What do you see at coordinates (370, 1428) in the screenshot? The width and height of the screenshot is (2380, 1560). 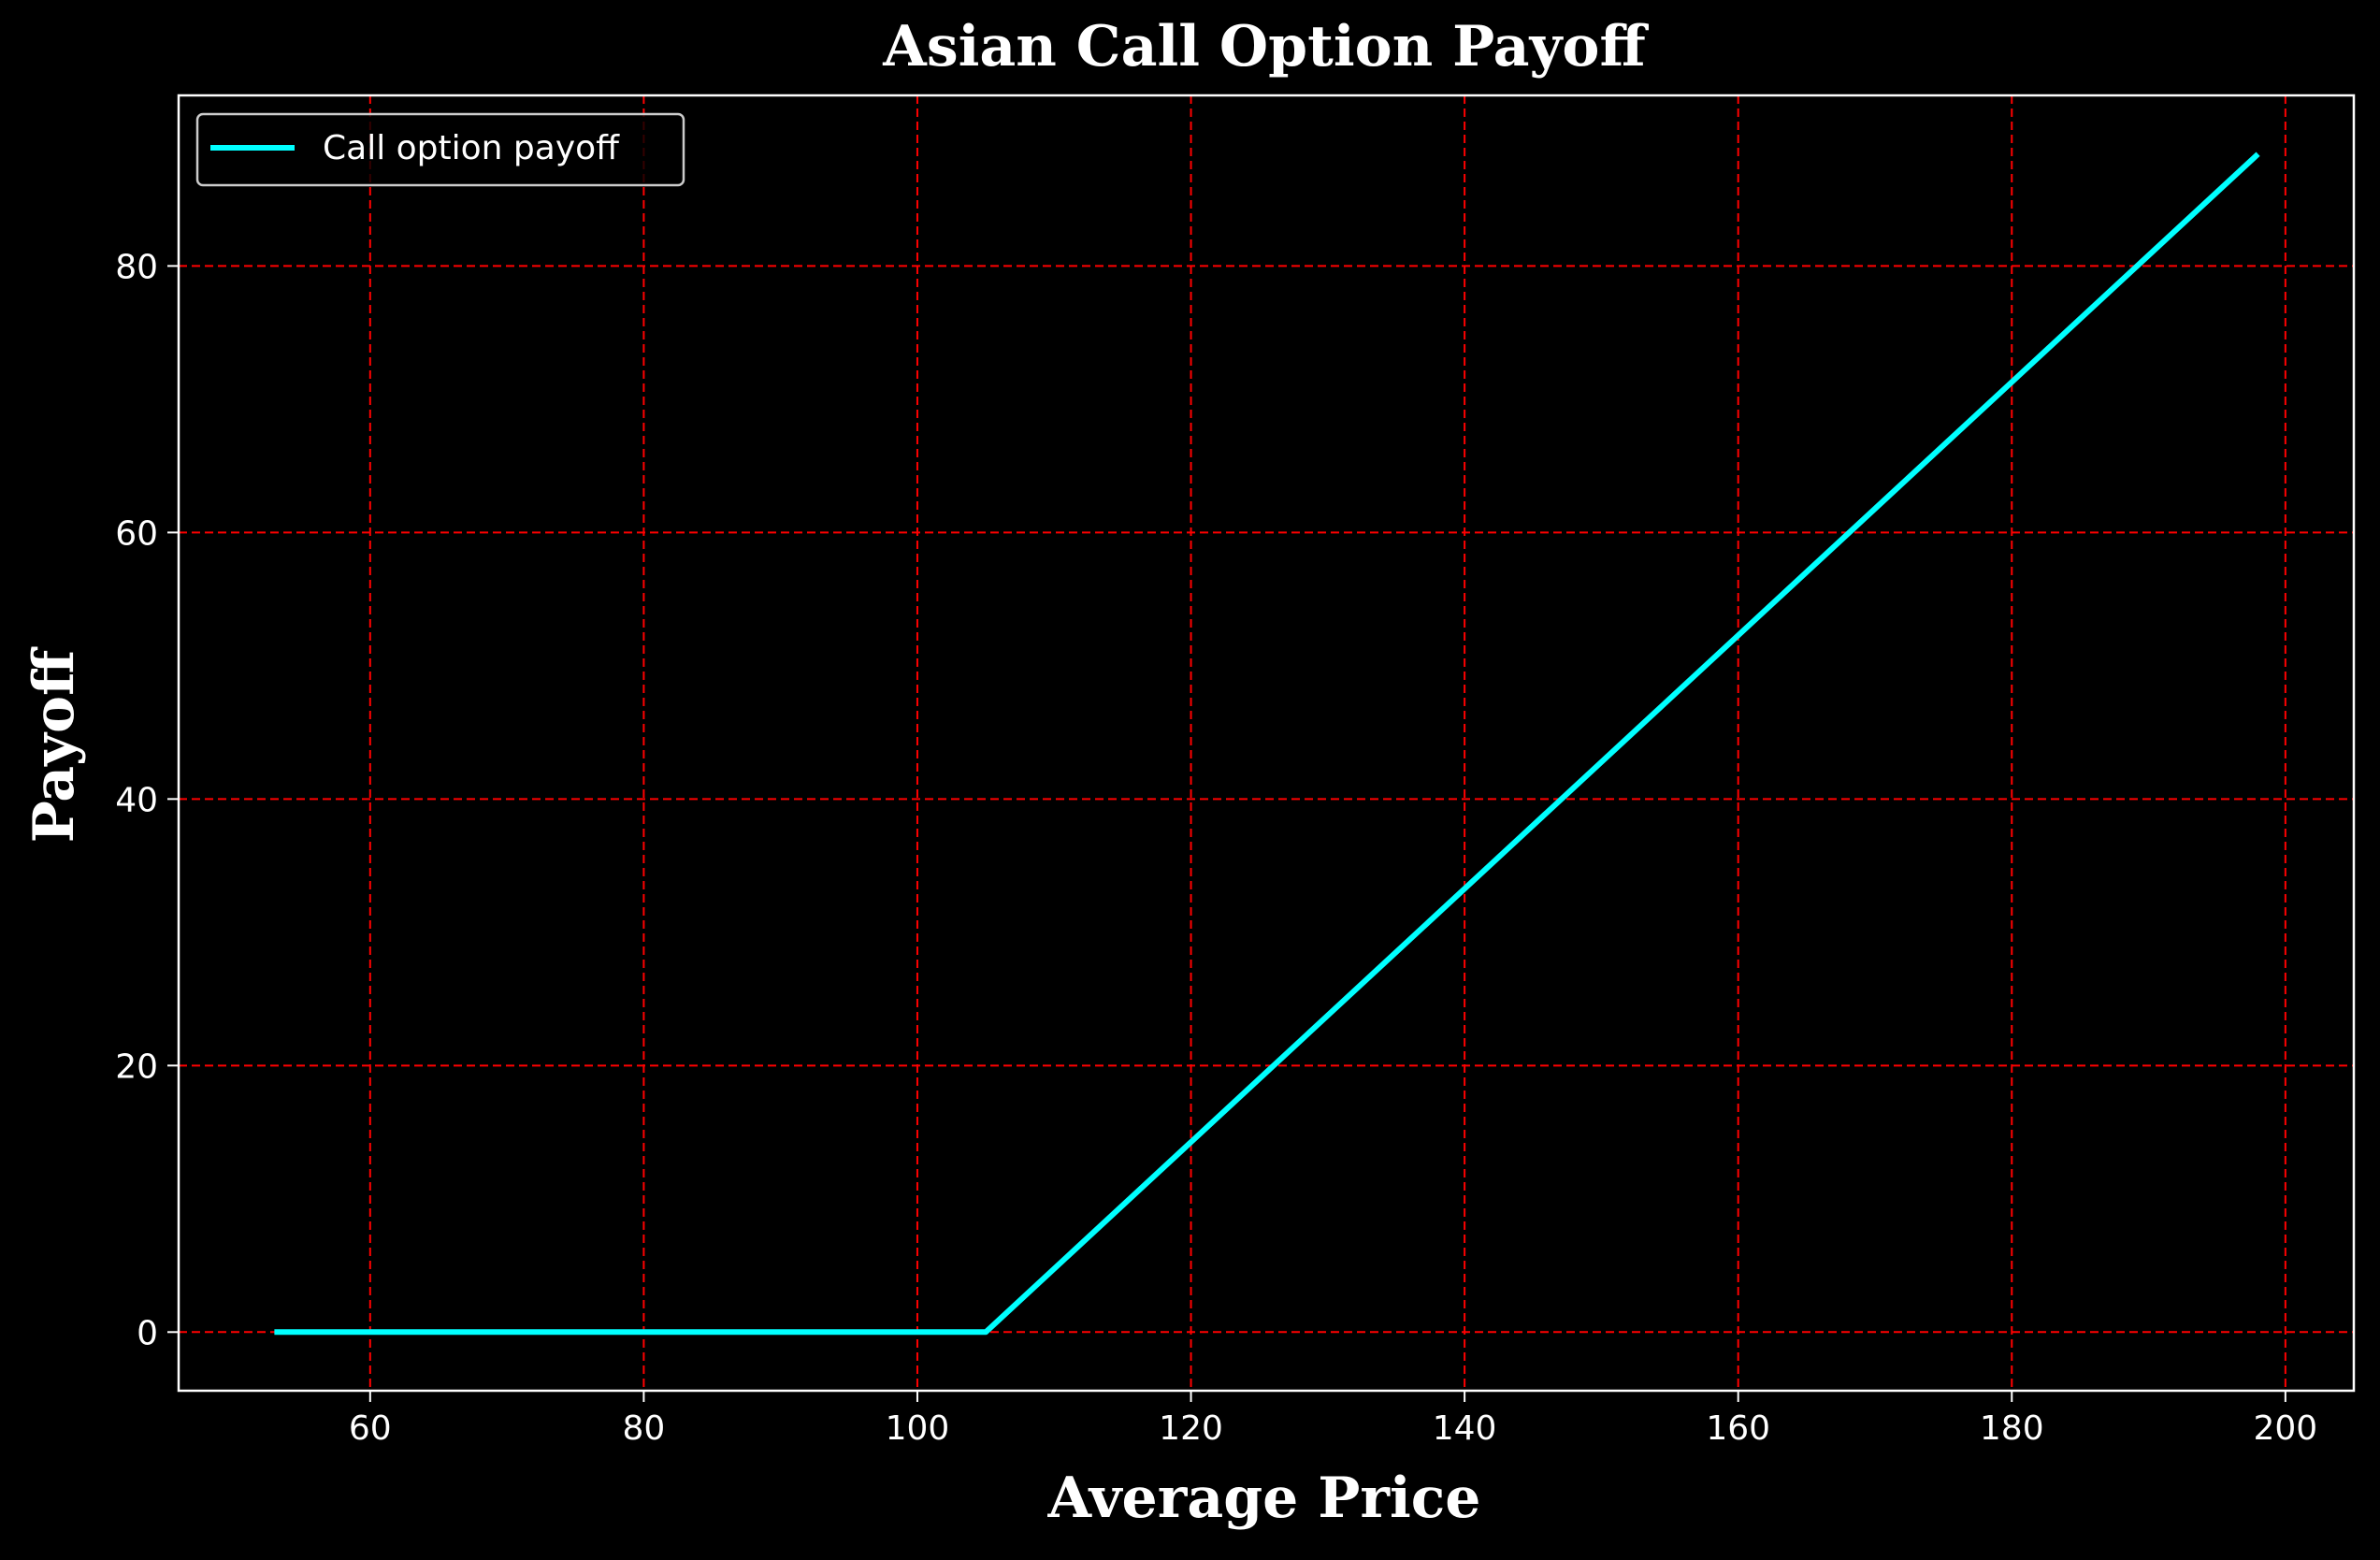 I see `x-tick-label: 60` at bounding box center [370, 1428].